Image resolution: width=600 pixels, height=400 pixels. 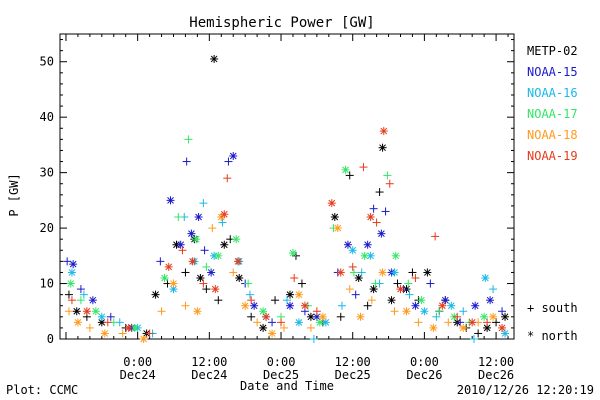 What do you see at coordinates (552, 72) in the screenshot?
I see `legend-entry: NOAA-15` at bounding box center [552, 72].